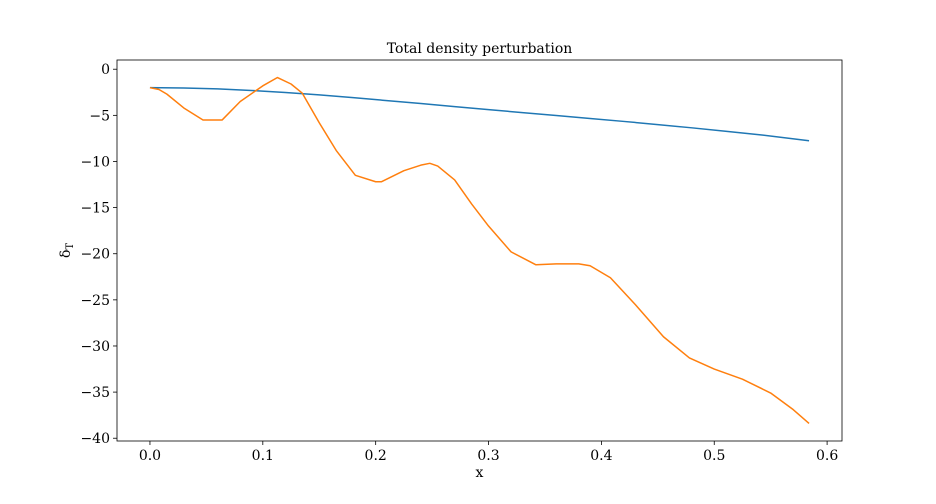 The height and width of the screenshot is (504, 936). Describe the element at coordinates (480, 49) in the screenshot. I see `chart-title: Total density perturbation` at that location.